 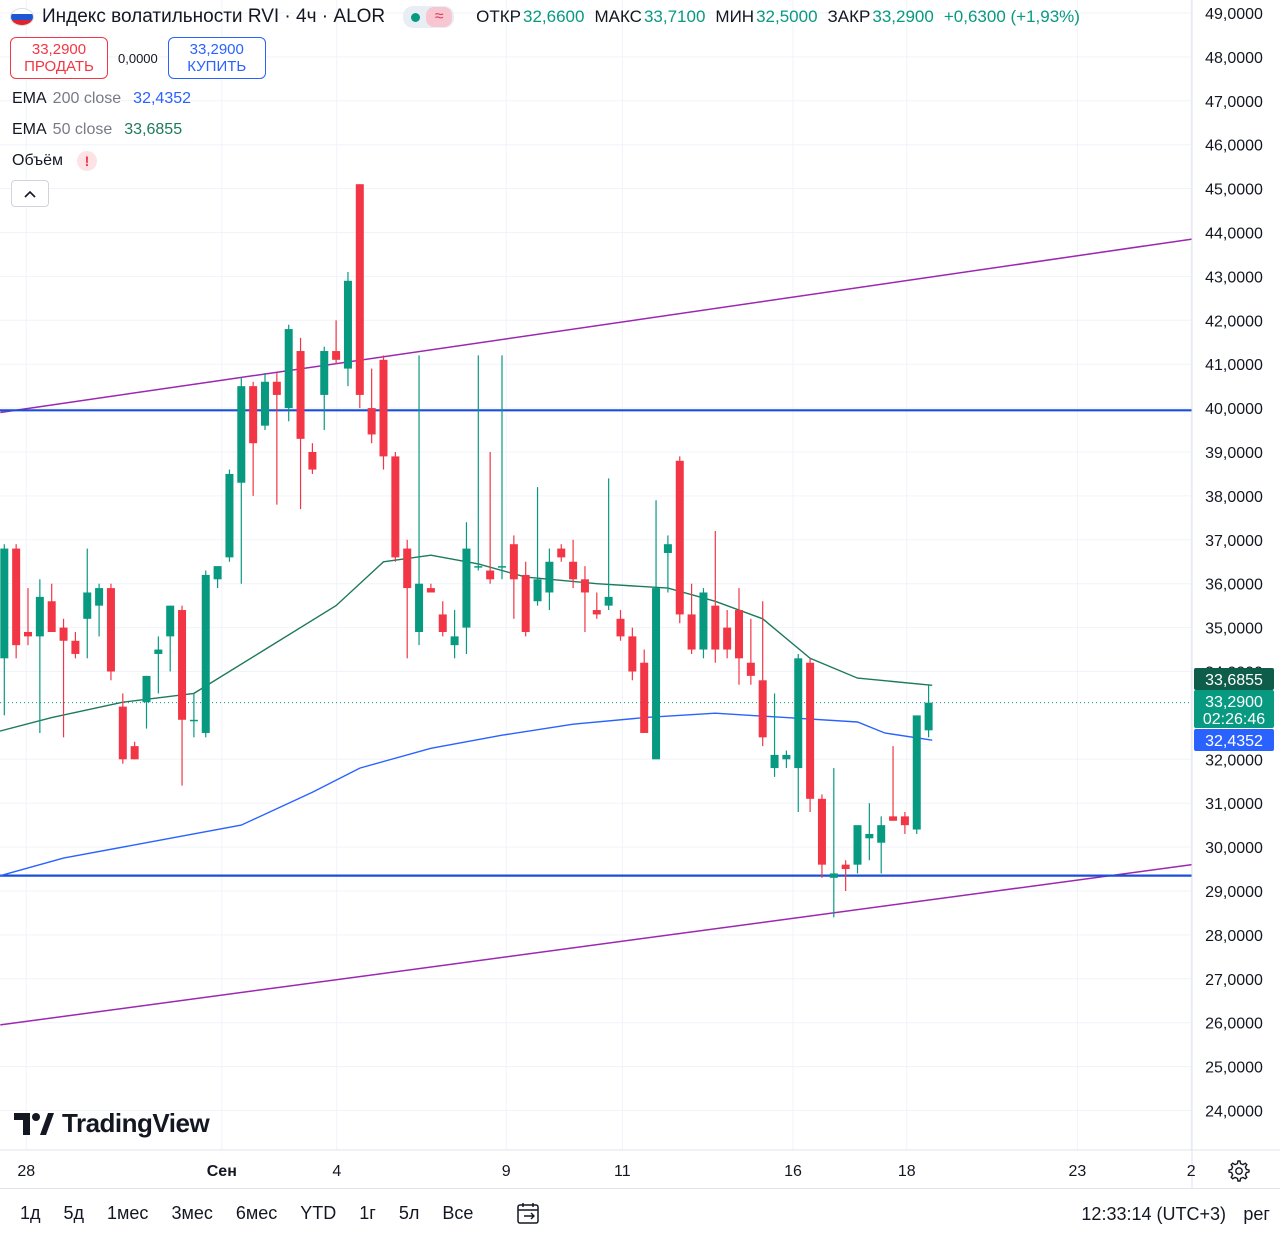 I want to click on range-1y-button: 1г, so click(x=367, y=1213).